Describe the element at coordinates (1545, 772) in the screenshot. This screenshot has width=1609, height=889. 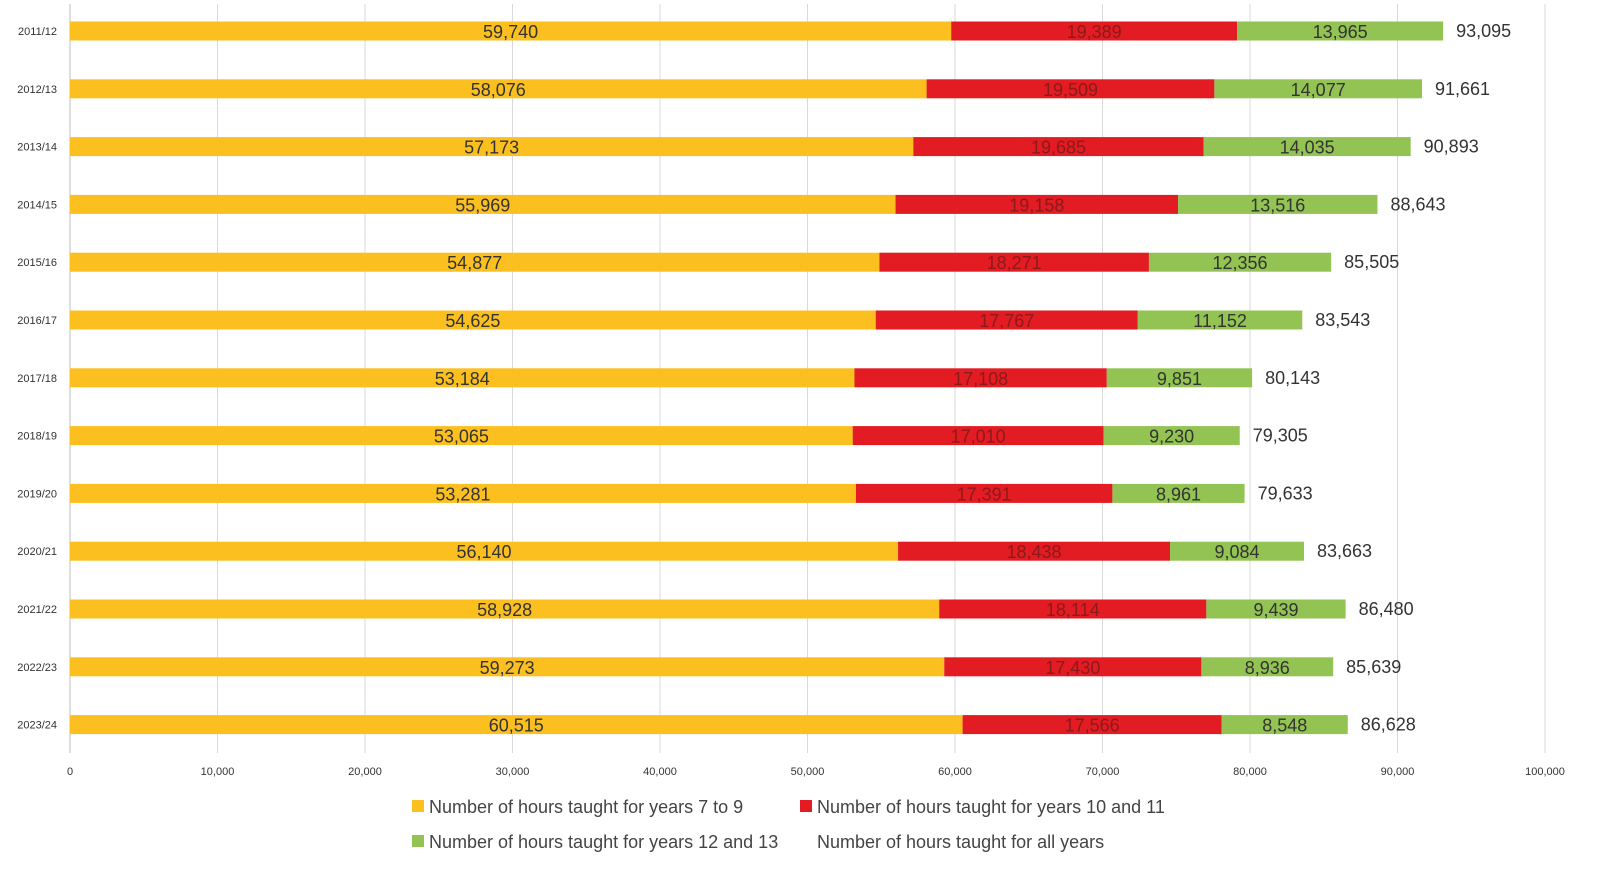
I see `x-tick-label: 100,000` at that location.